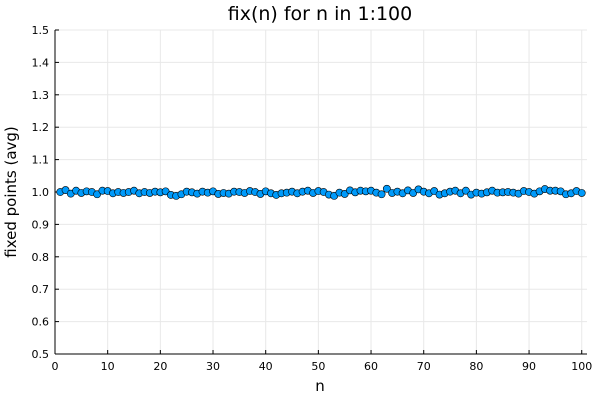 This screenshot has height=400, width=600. I want to click on x-tick-label-4: 40, so click(266, 366).